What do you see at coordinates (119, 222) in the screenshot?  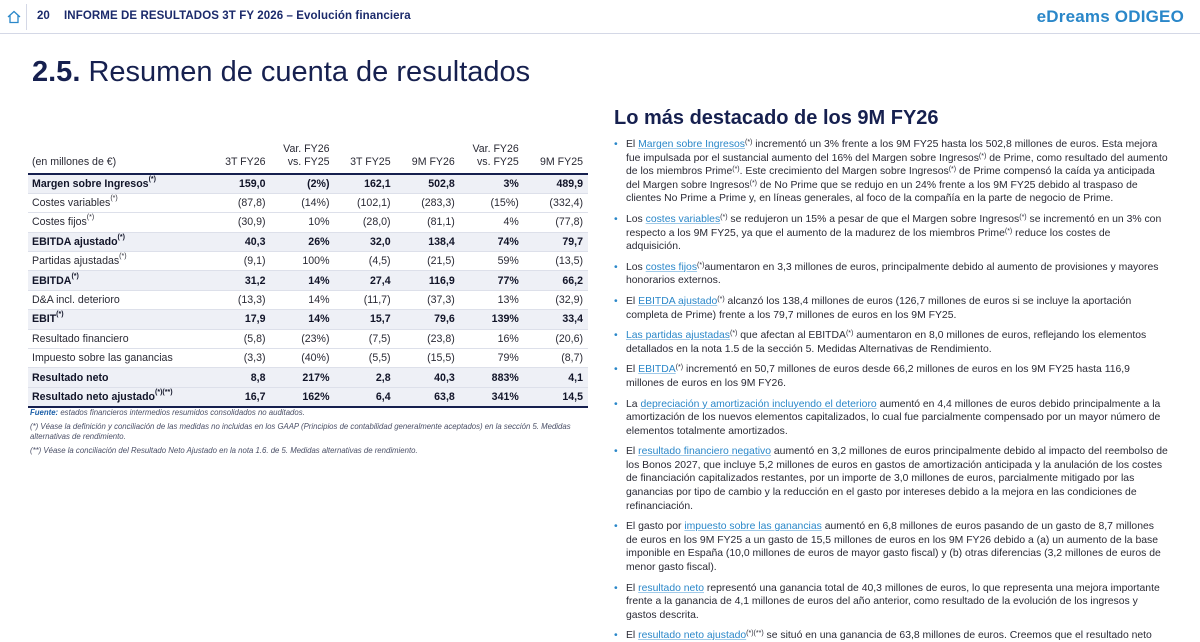 I see `row-label: Costes fijos(*)` at bounding box center [119, 222].